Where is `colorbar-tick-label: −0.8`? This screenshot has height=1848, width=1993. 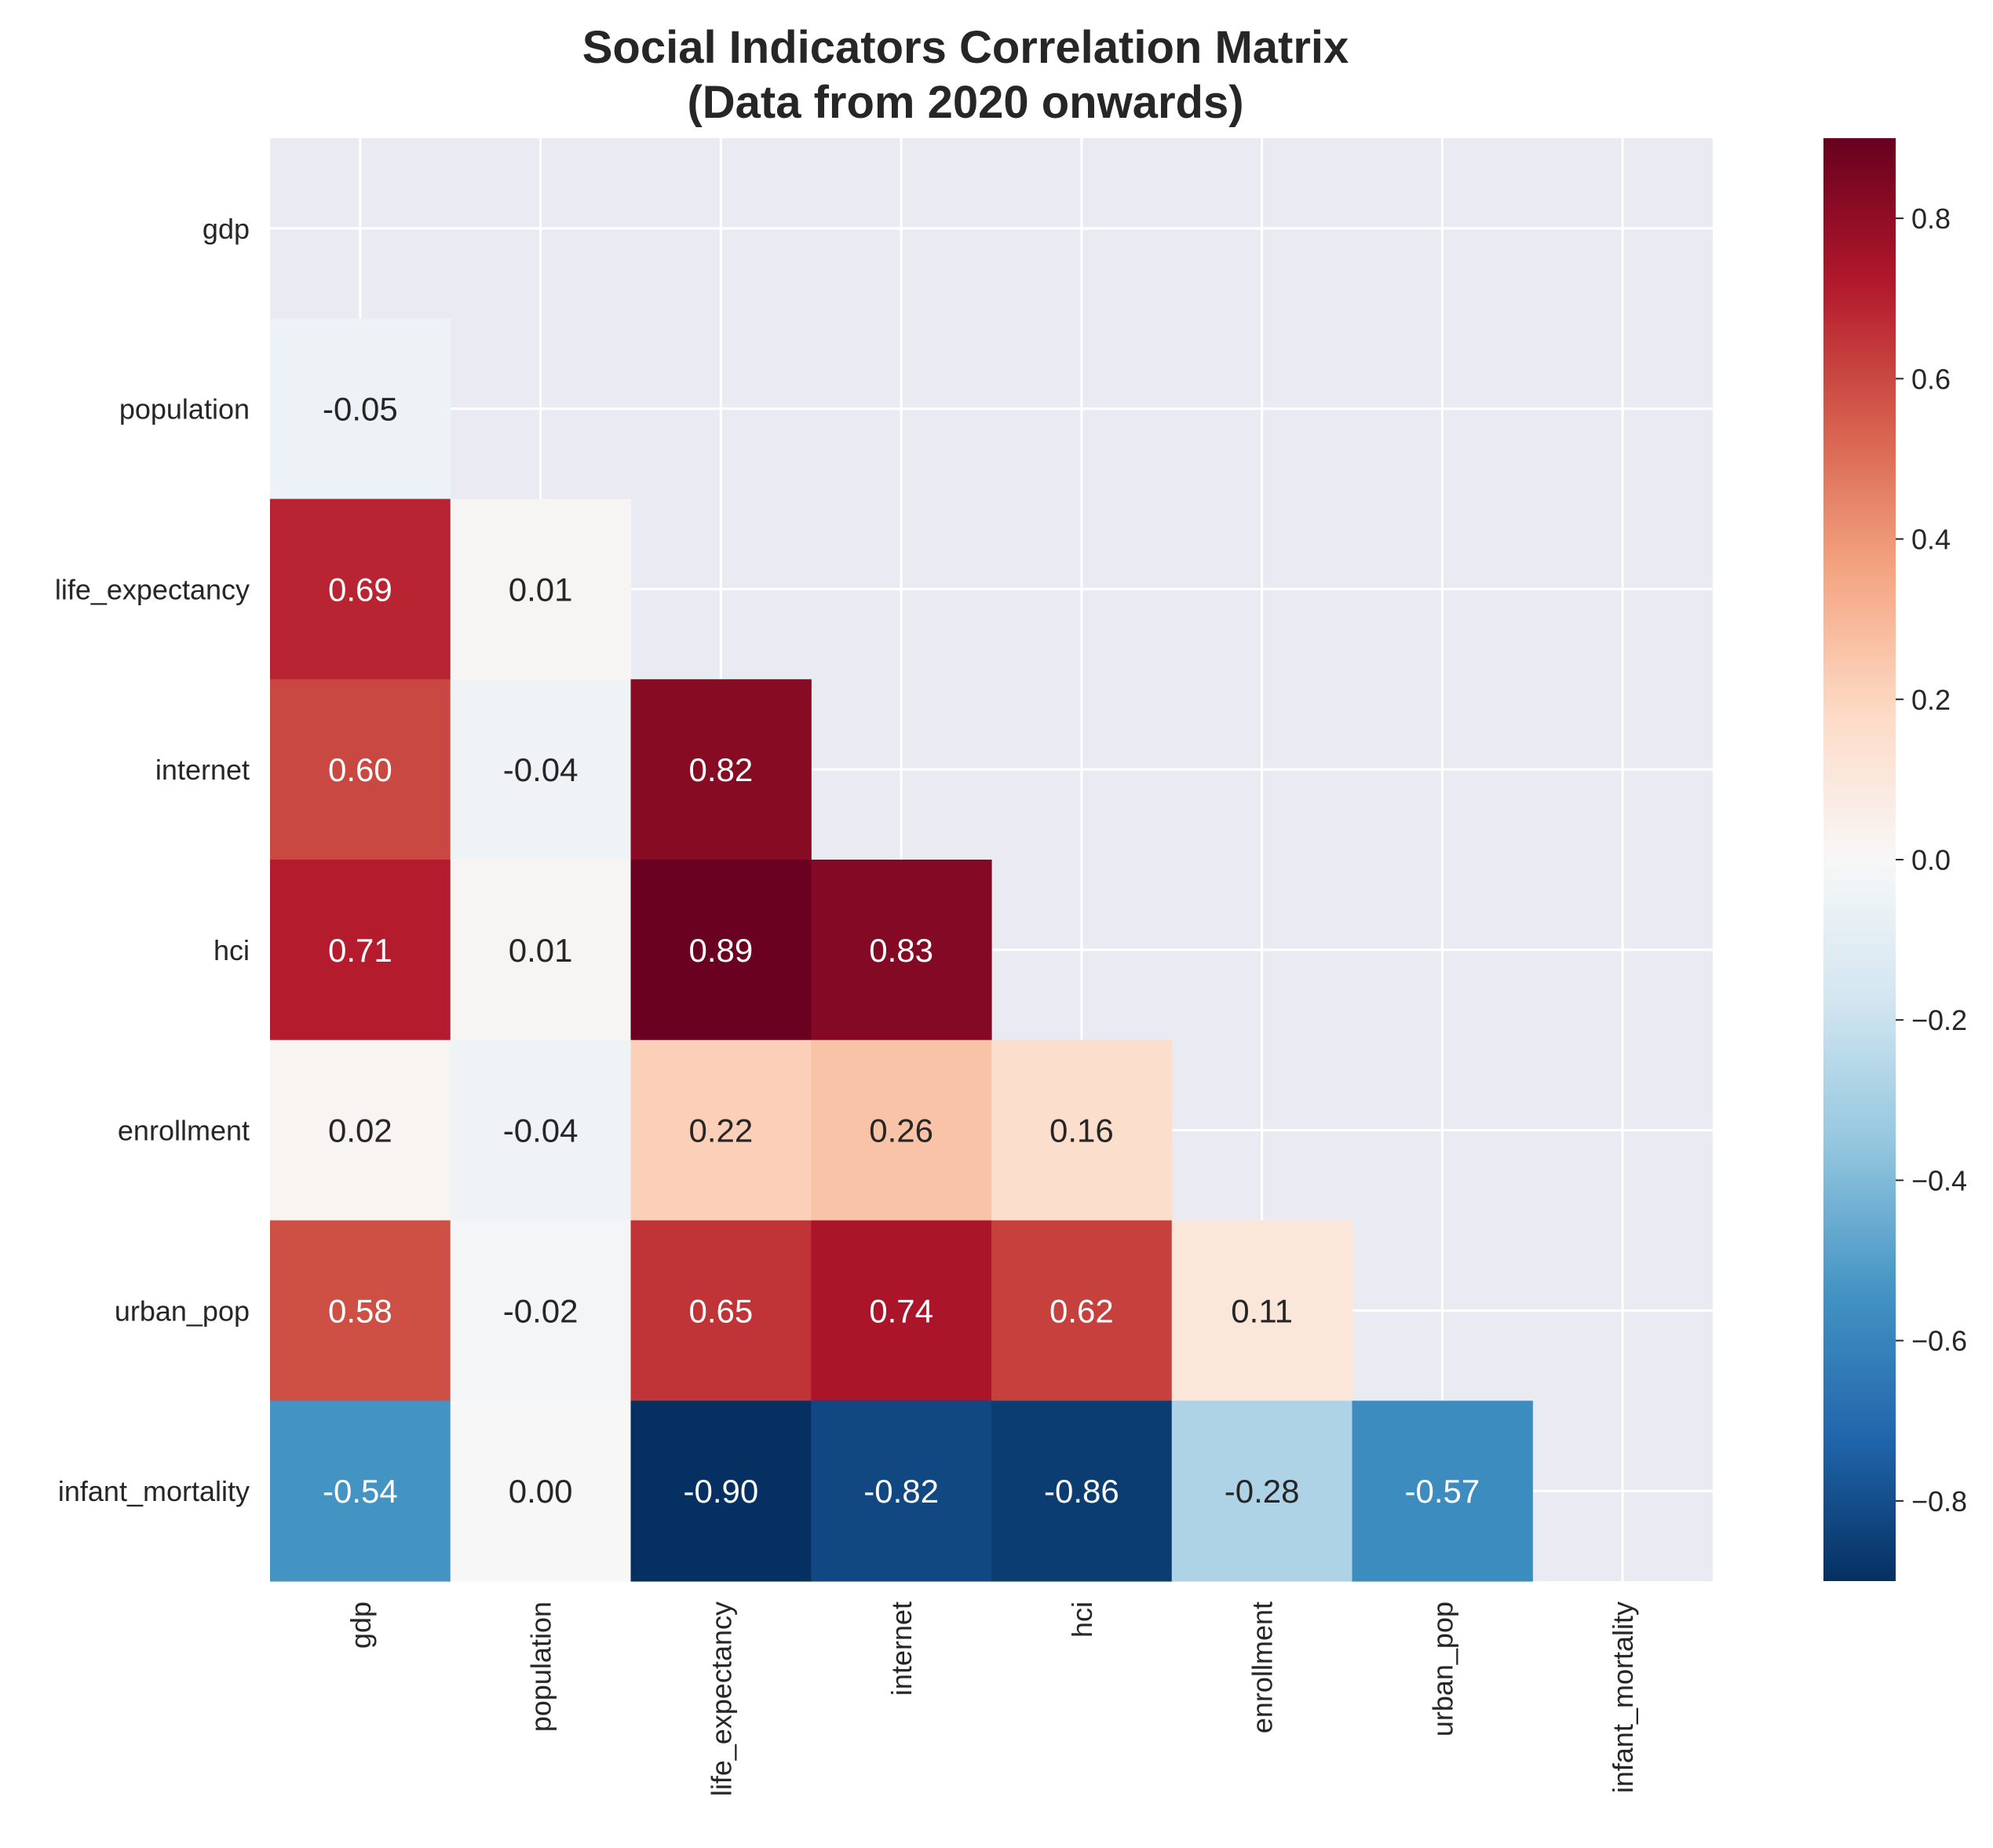
colorbar-tick-label: −0.8 is located at coordinates (1939, 1501).